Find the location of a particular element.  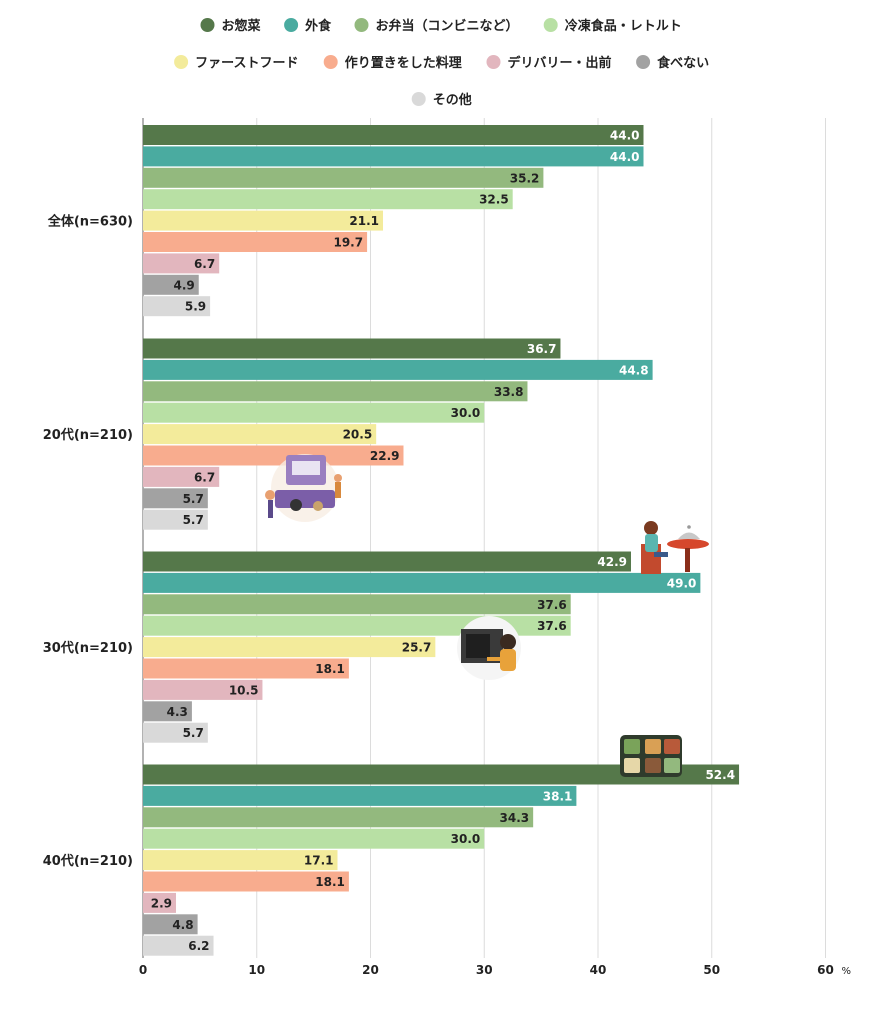

legend-item: 作り置きをした料理 is located at coordinates (392, 63).